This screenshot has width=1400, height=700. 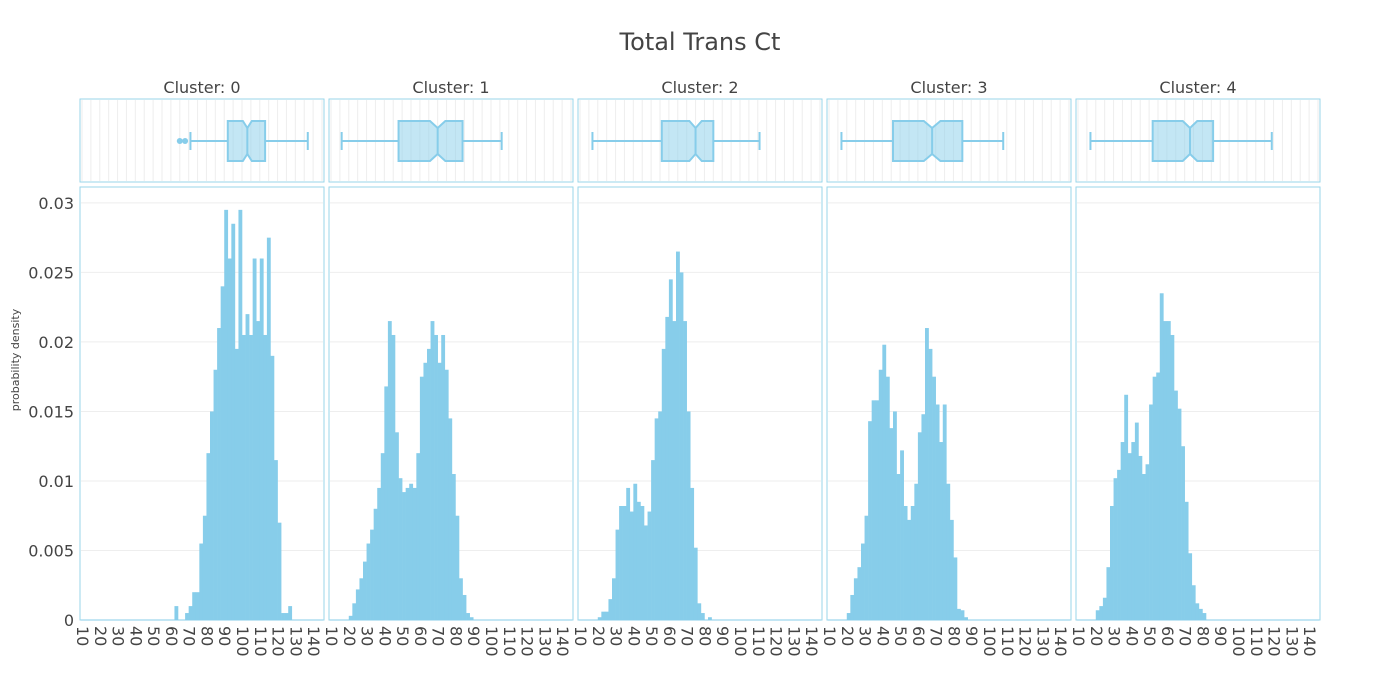 I want to click on x-tick-label: 110, so click(x=1256, y=641).